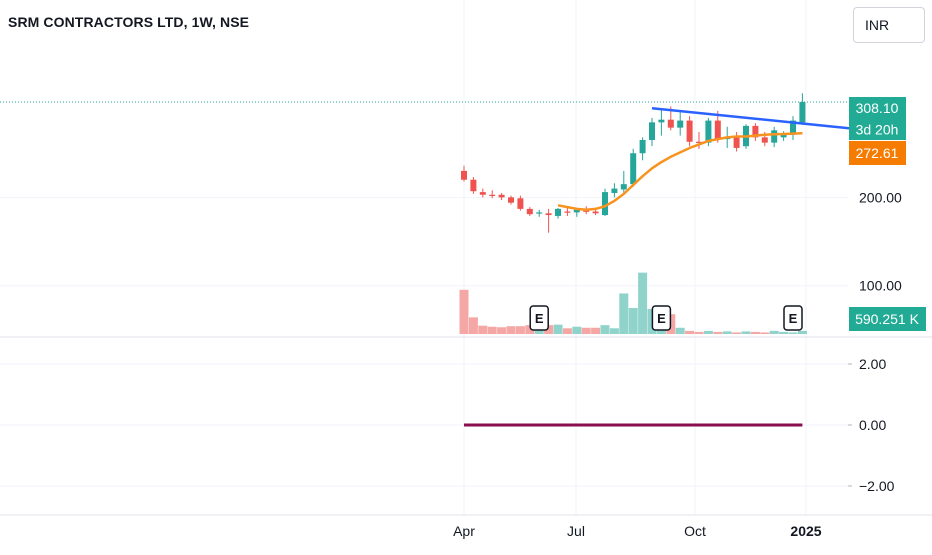 Image resolution: width=932 pixels, height=555 pixels. Describe the element at coordinates (880, 286) in the screenshot. I see `price-axis-tick: 100.00` at that location.